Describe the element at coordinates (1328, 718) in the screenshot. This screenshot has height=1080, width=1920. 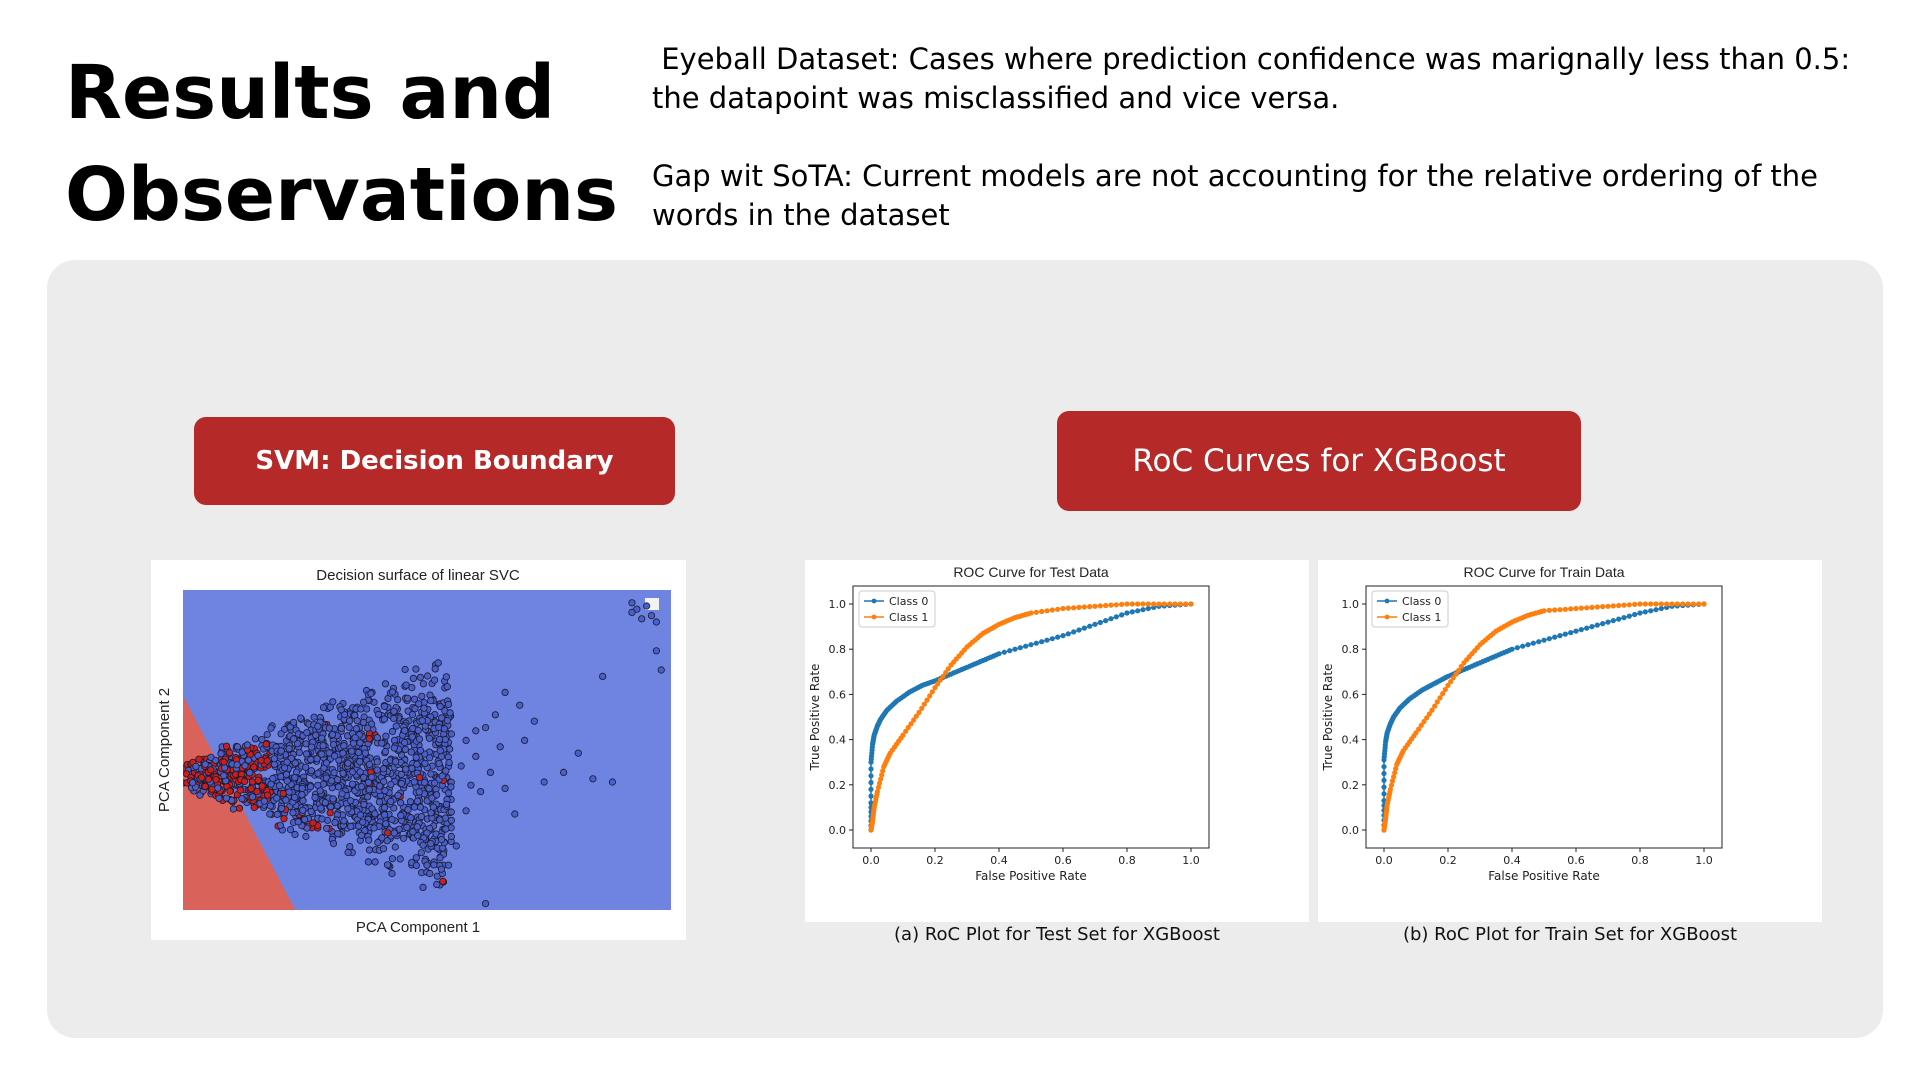
I see `roc-train-y-label: True Positive Rate` at that location.